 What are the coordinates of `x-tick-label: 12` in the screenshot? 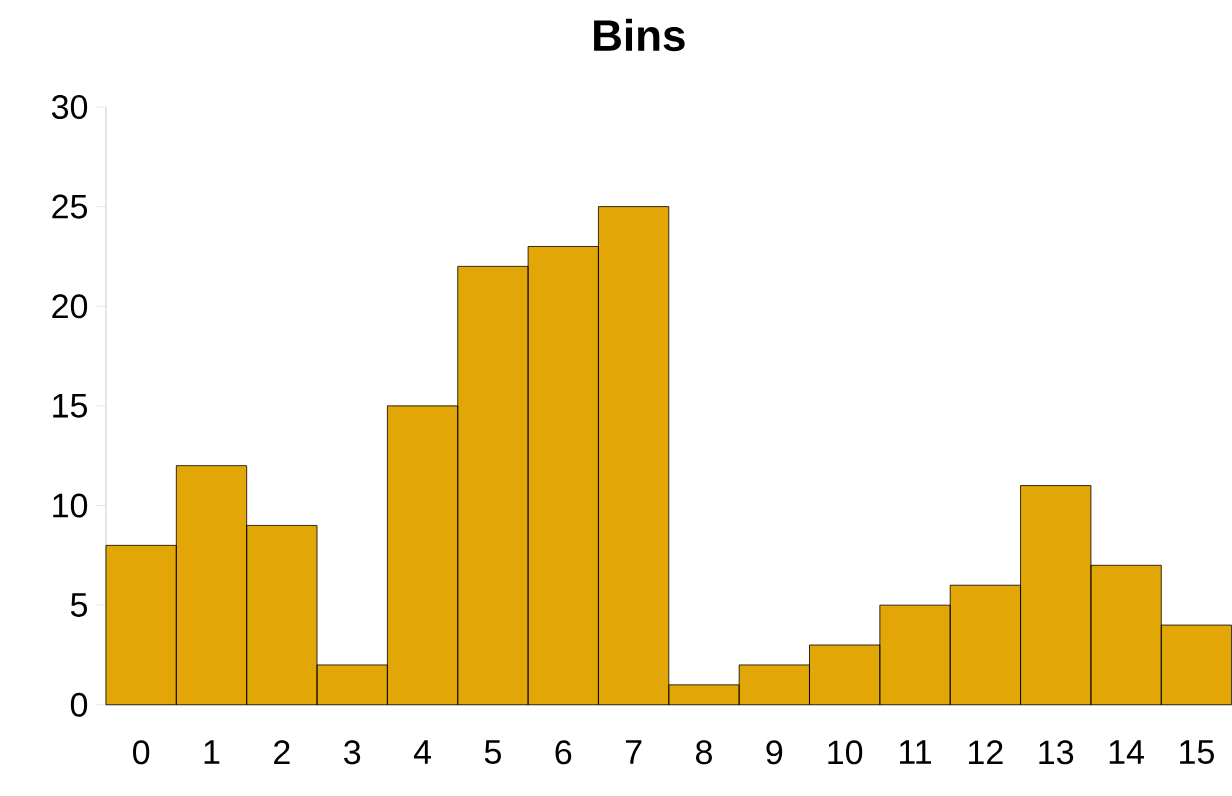 It's located at (986, 752).